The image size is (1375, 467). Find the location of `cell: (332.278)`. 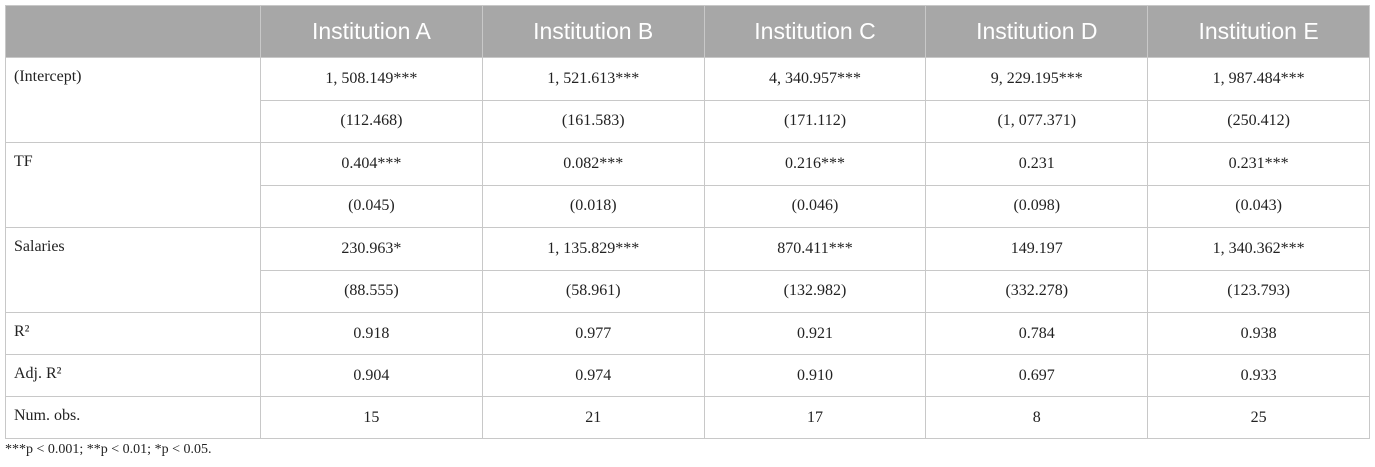

cell: (332.278) is located at coordinates (1037, 291).